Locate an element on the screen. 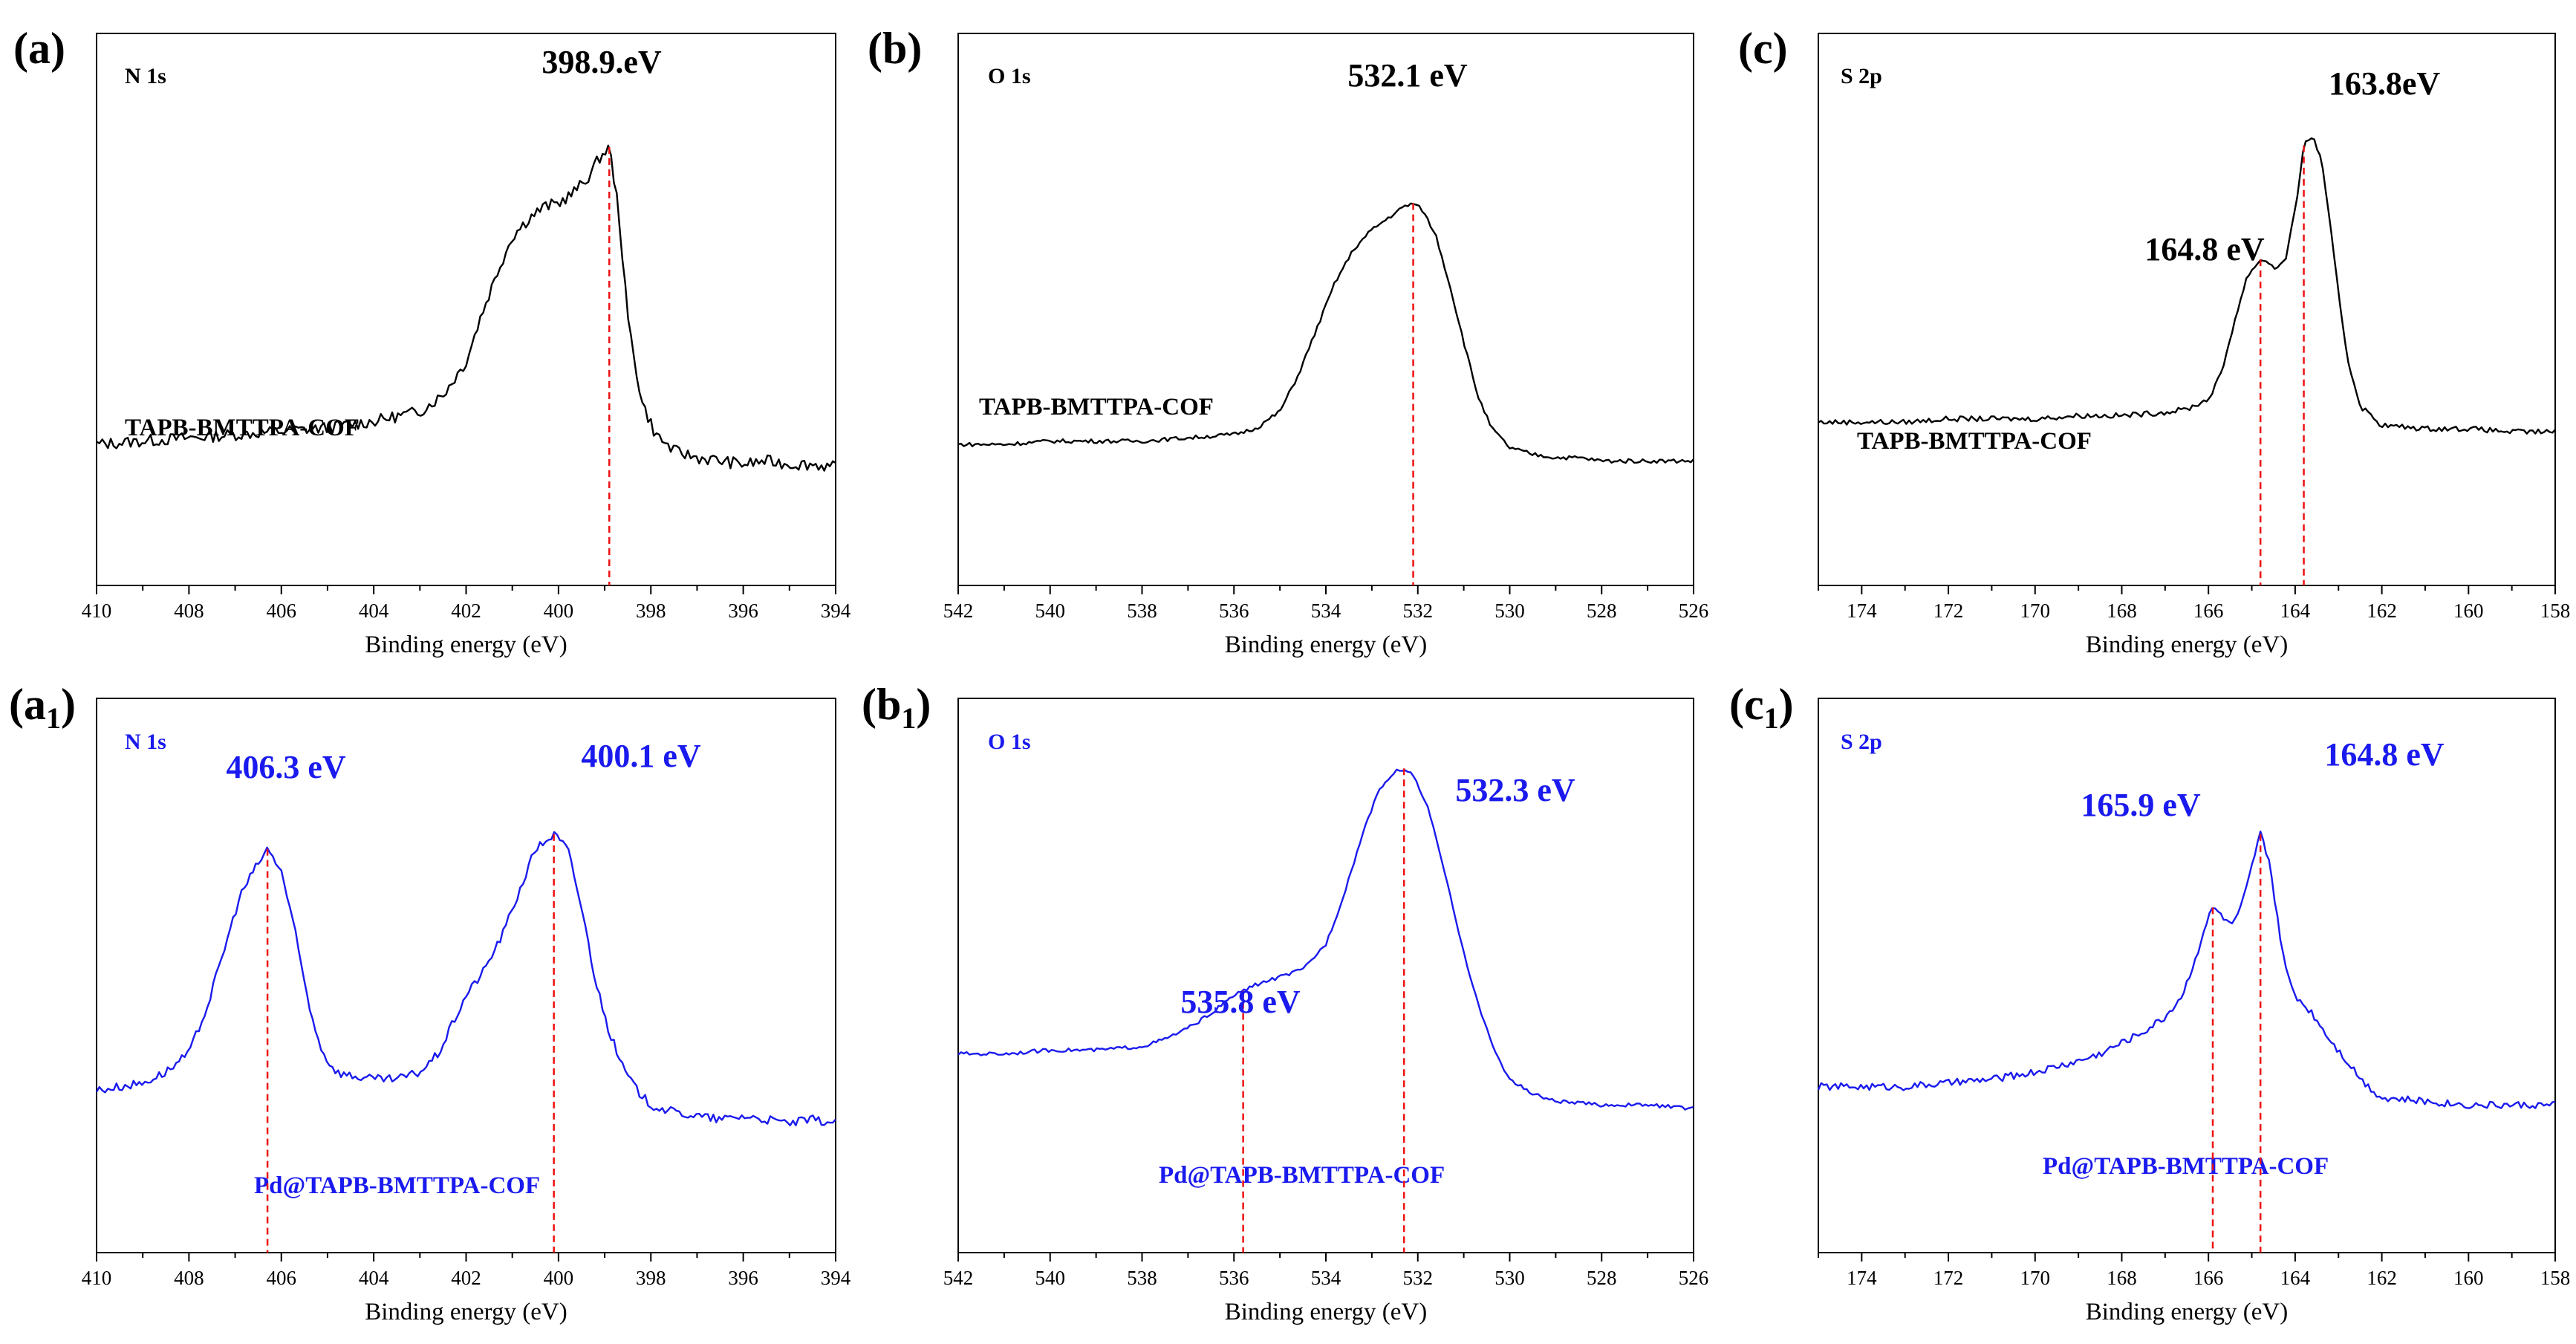 This screenshot has height=1344, width=2576. x-tick-label: 174 is located at coordinates (1862, 611).